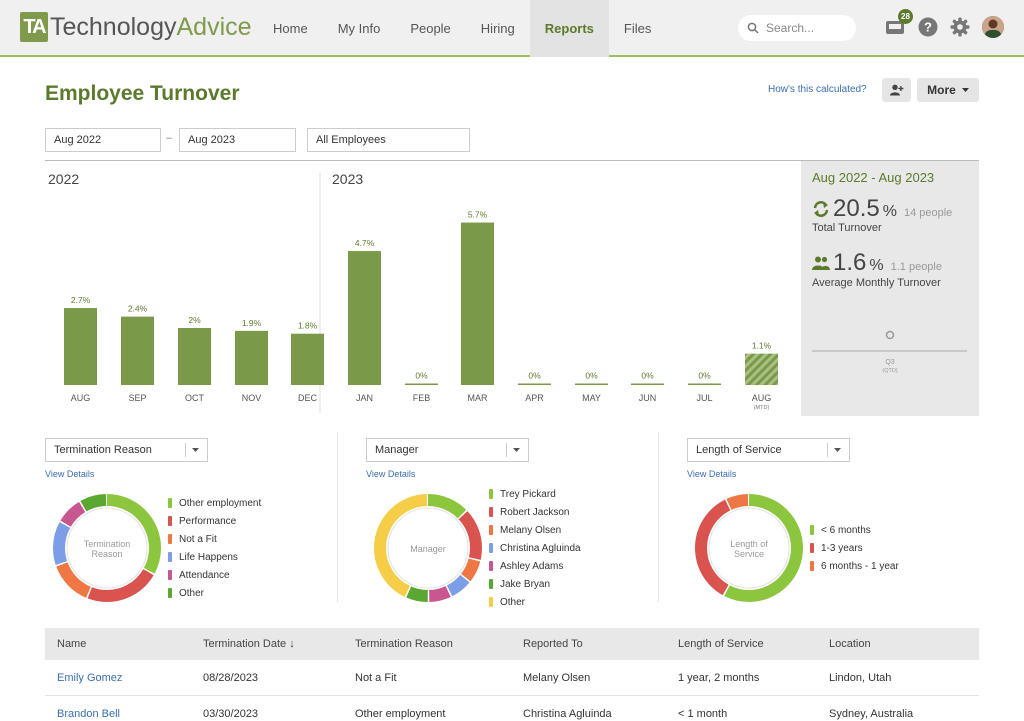 This screenshot has width=1024, height=721. Describe the element at coordinates (169, 138) in the screenshot. I see `date-range-dash: –` at that location.